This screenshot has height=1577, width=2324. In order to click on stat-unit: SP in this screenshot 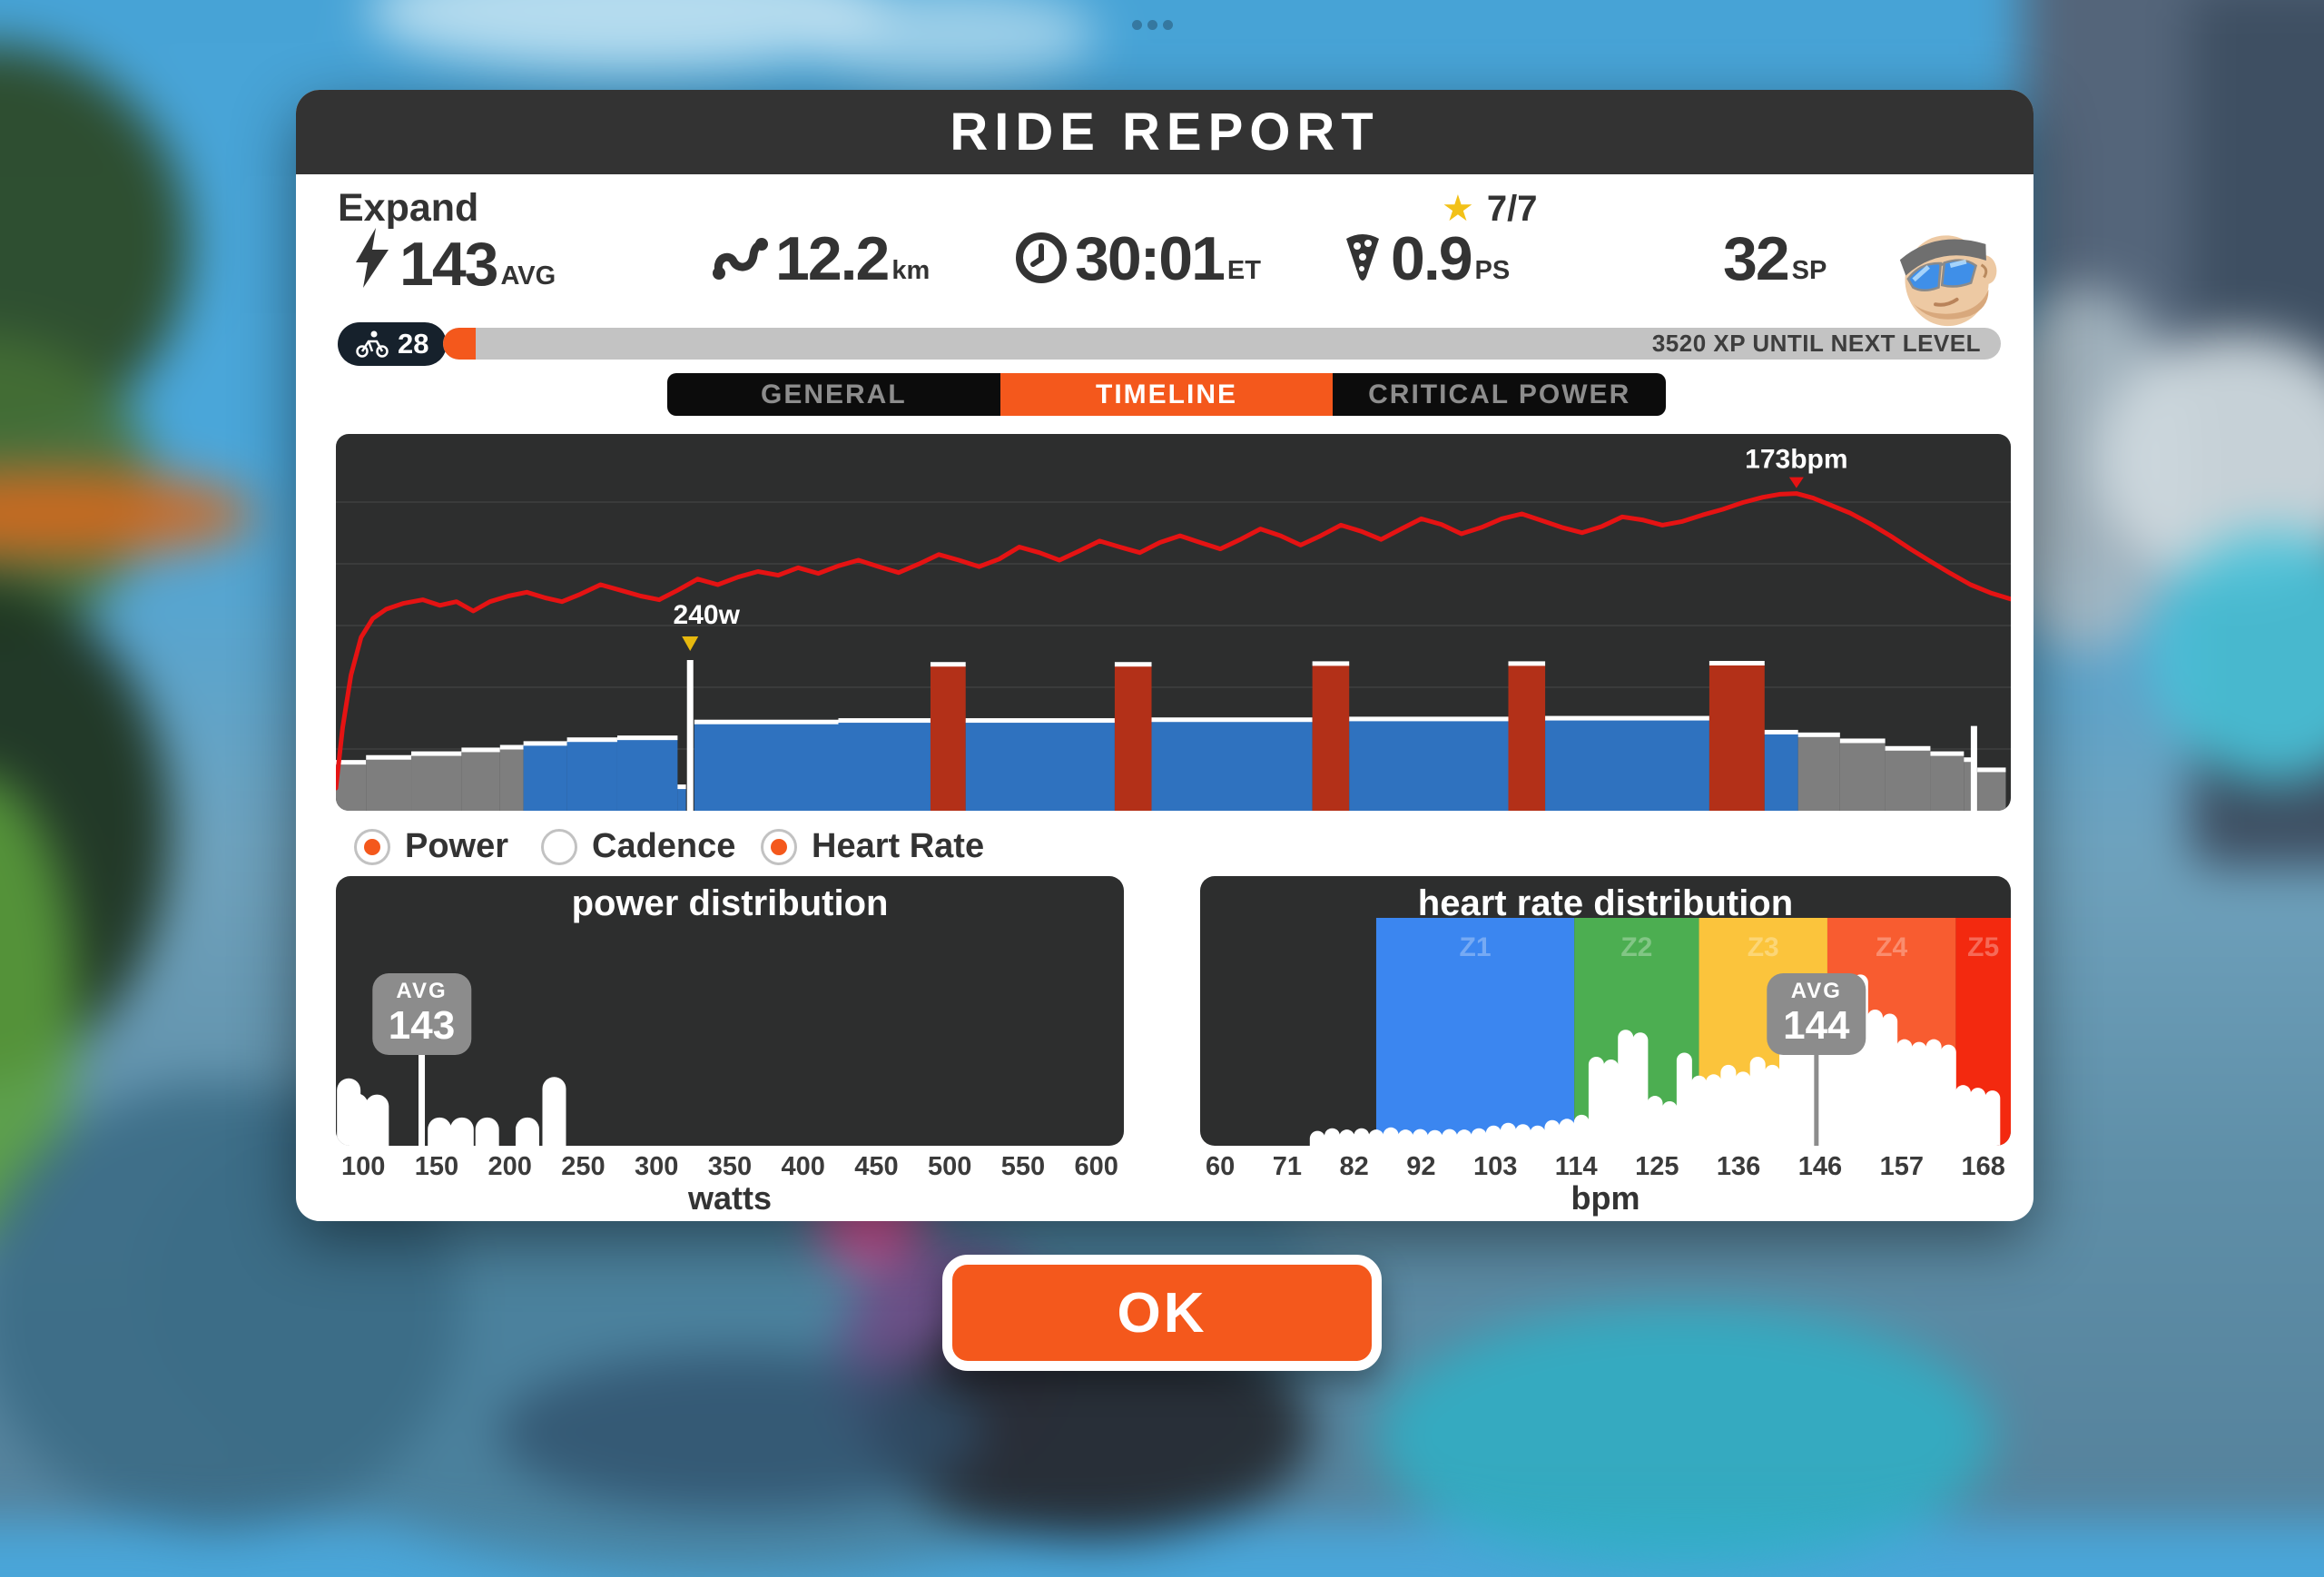, I will do `click(1809, 271)`.